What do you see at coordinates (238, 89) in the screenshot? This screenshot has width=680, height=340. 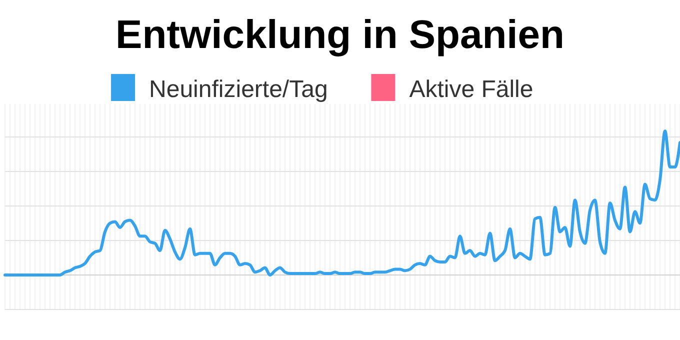 I see `legend-label: Neuinfizierte/Tag` at bounding box center [238, 89].